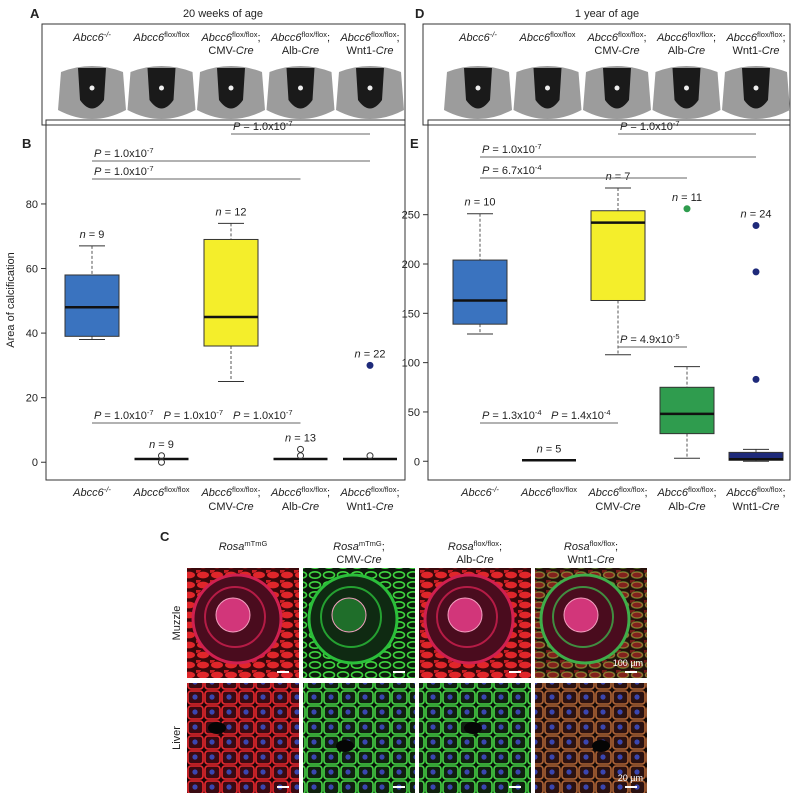  I want to click on row-label: Liver, so click(177, 738).